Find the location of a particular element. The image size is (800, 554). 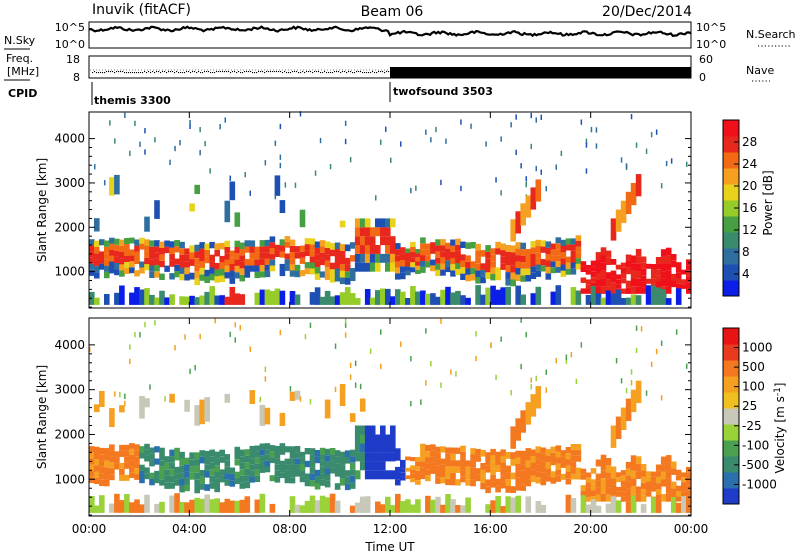

colorbar-swatch is located at coordinates (731, 336).